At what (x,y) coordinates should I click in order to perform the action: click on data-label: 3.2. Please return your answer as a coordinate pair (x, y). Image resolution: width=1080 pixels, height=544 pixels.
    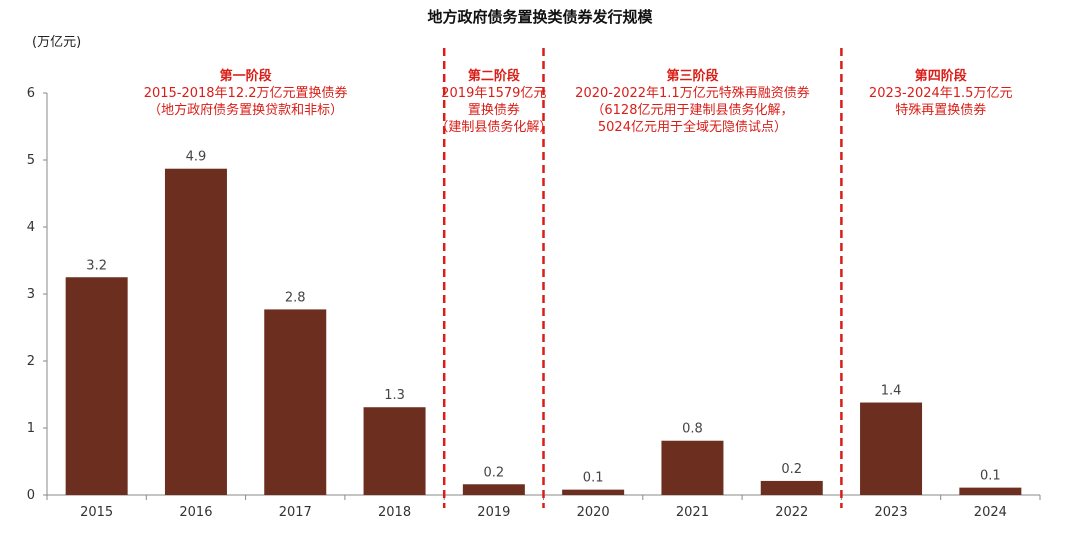
    Looking at the image, I should click on (96, 265).